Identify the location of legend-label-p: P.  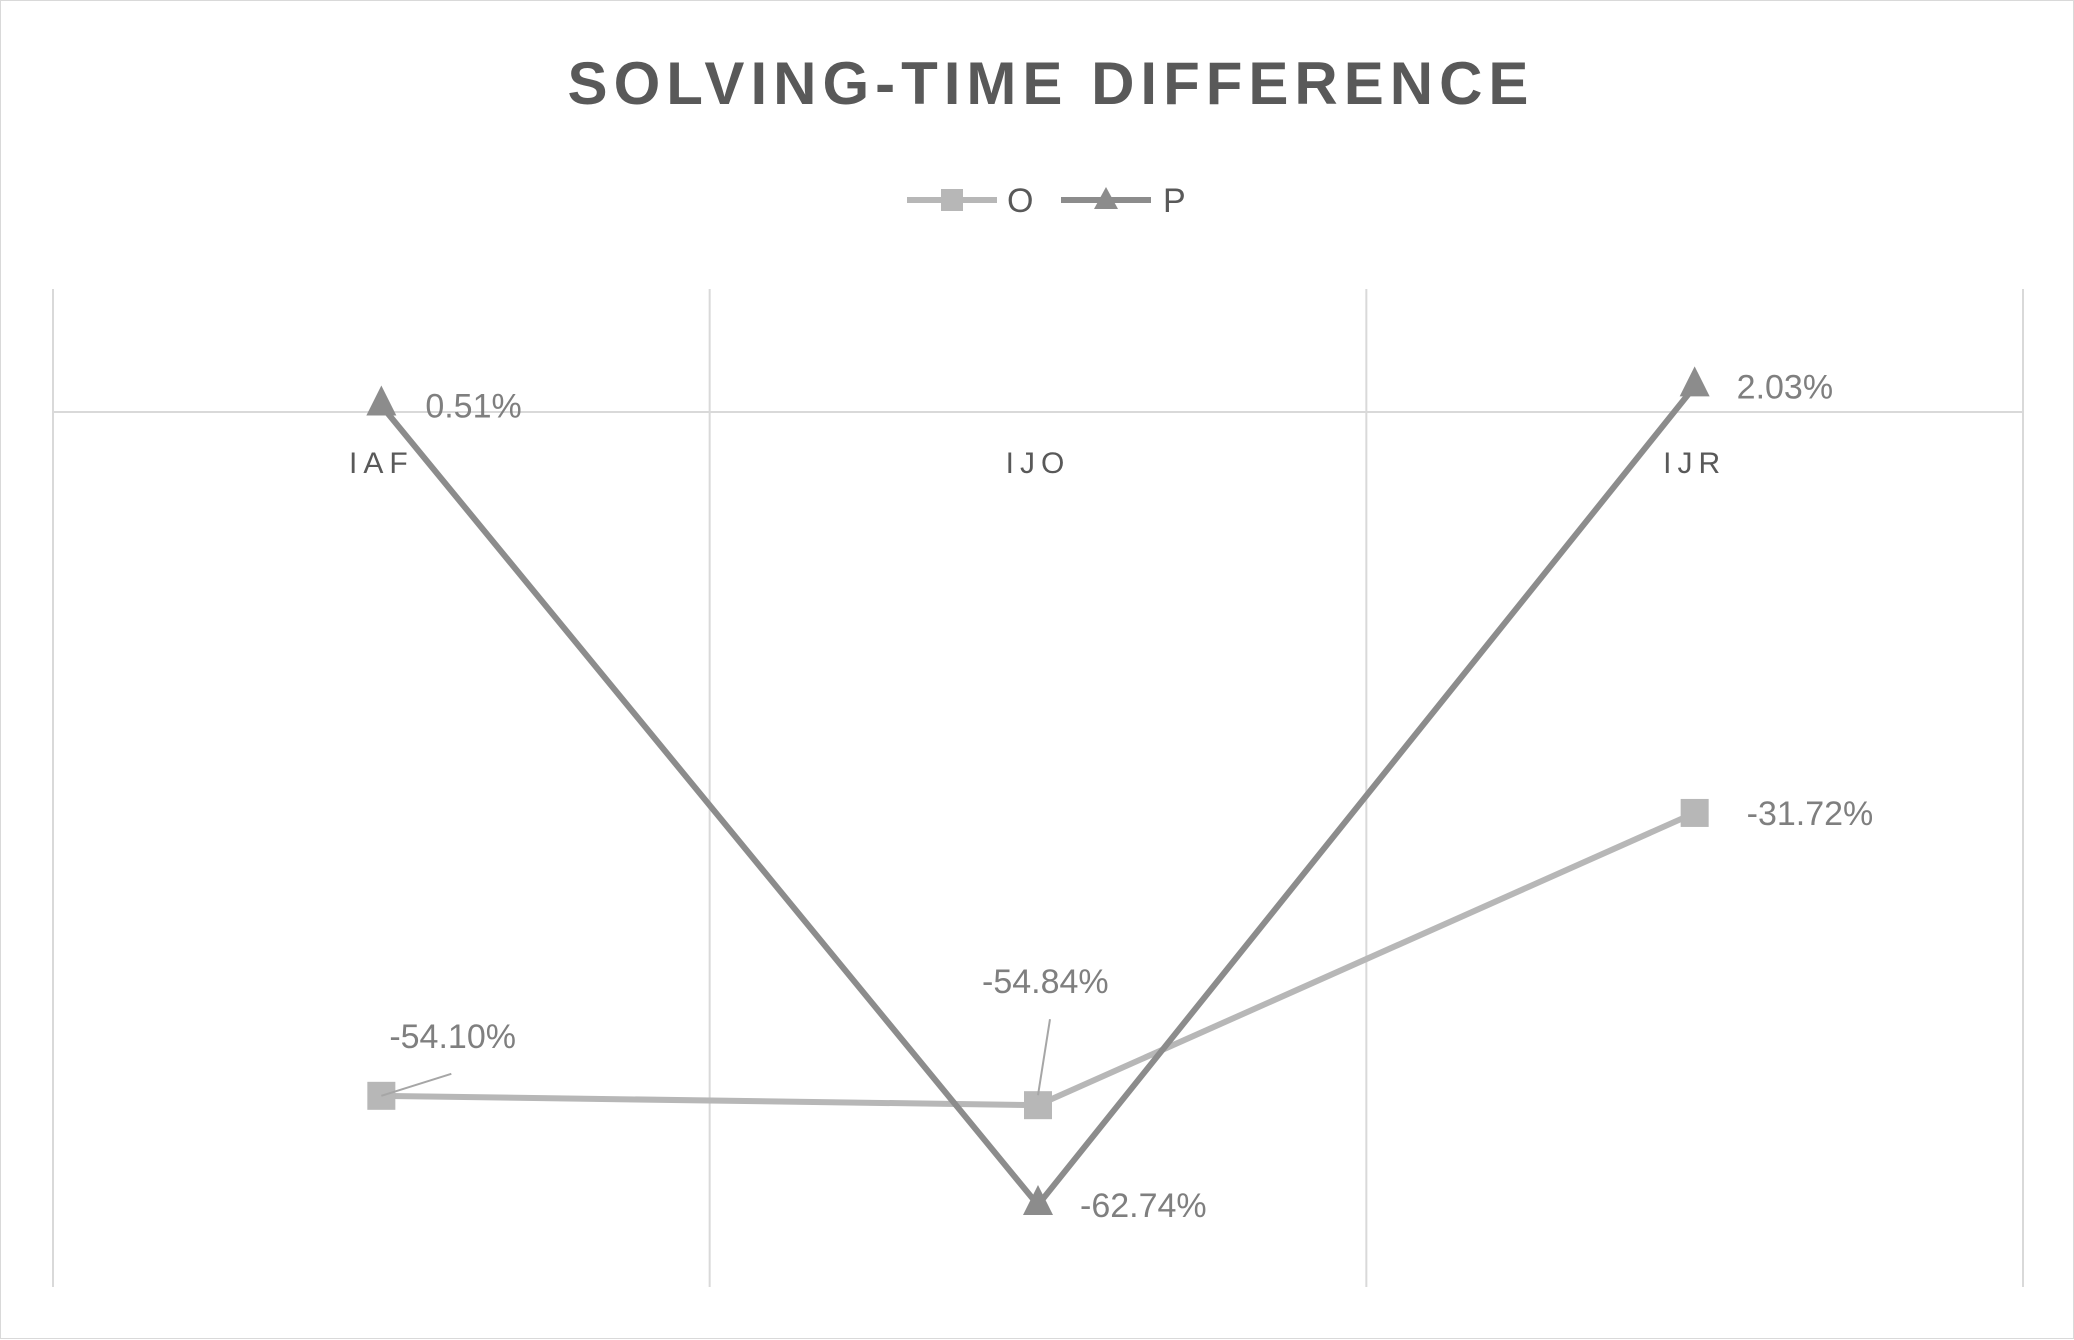
(1174, 201).